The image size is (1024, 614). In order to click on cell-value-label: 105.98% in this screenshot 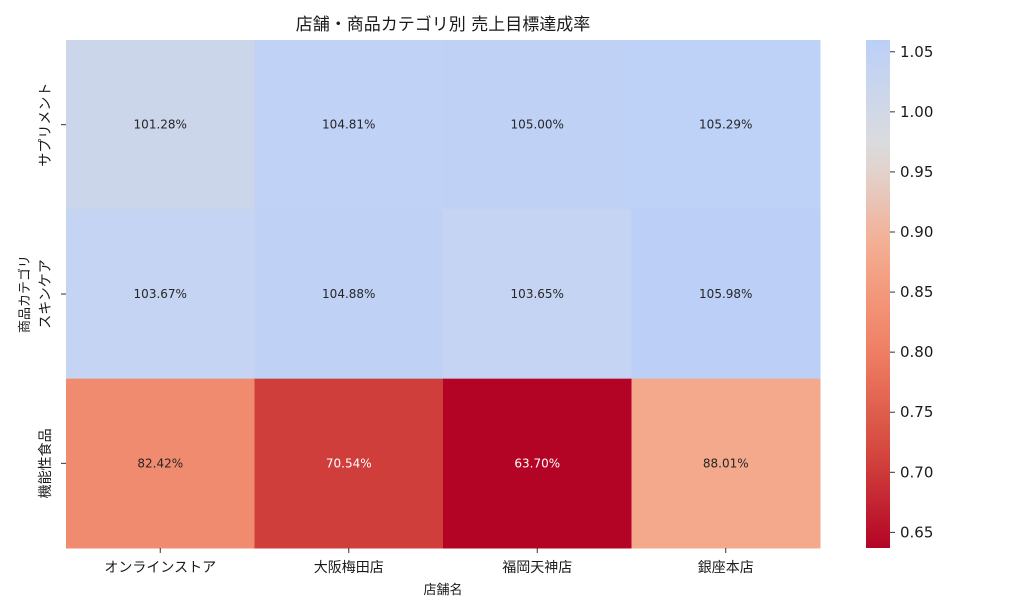, I will do `click(725, 294)`.